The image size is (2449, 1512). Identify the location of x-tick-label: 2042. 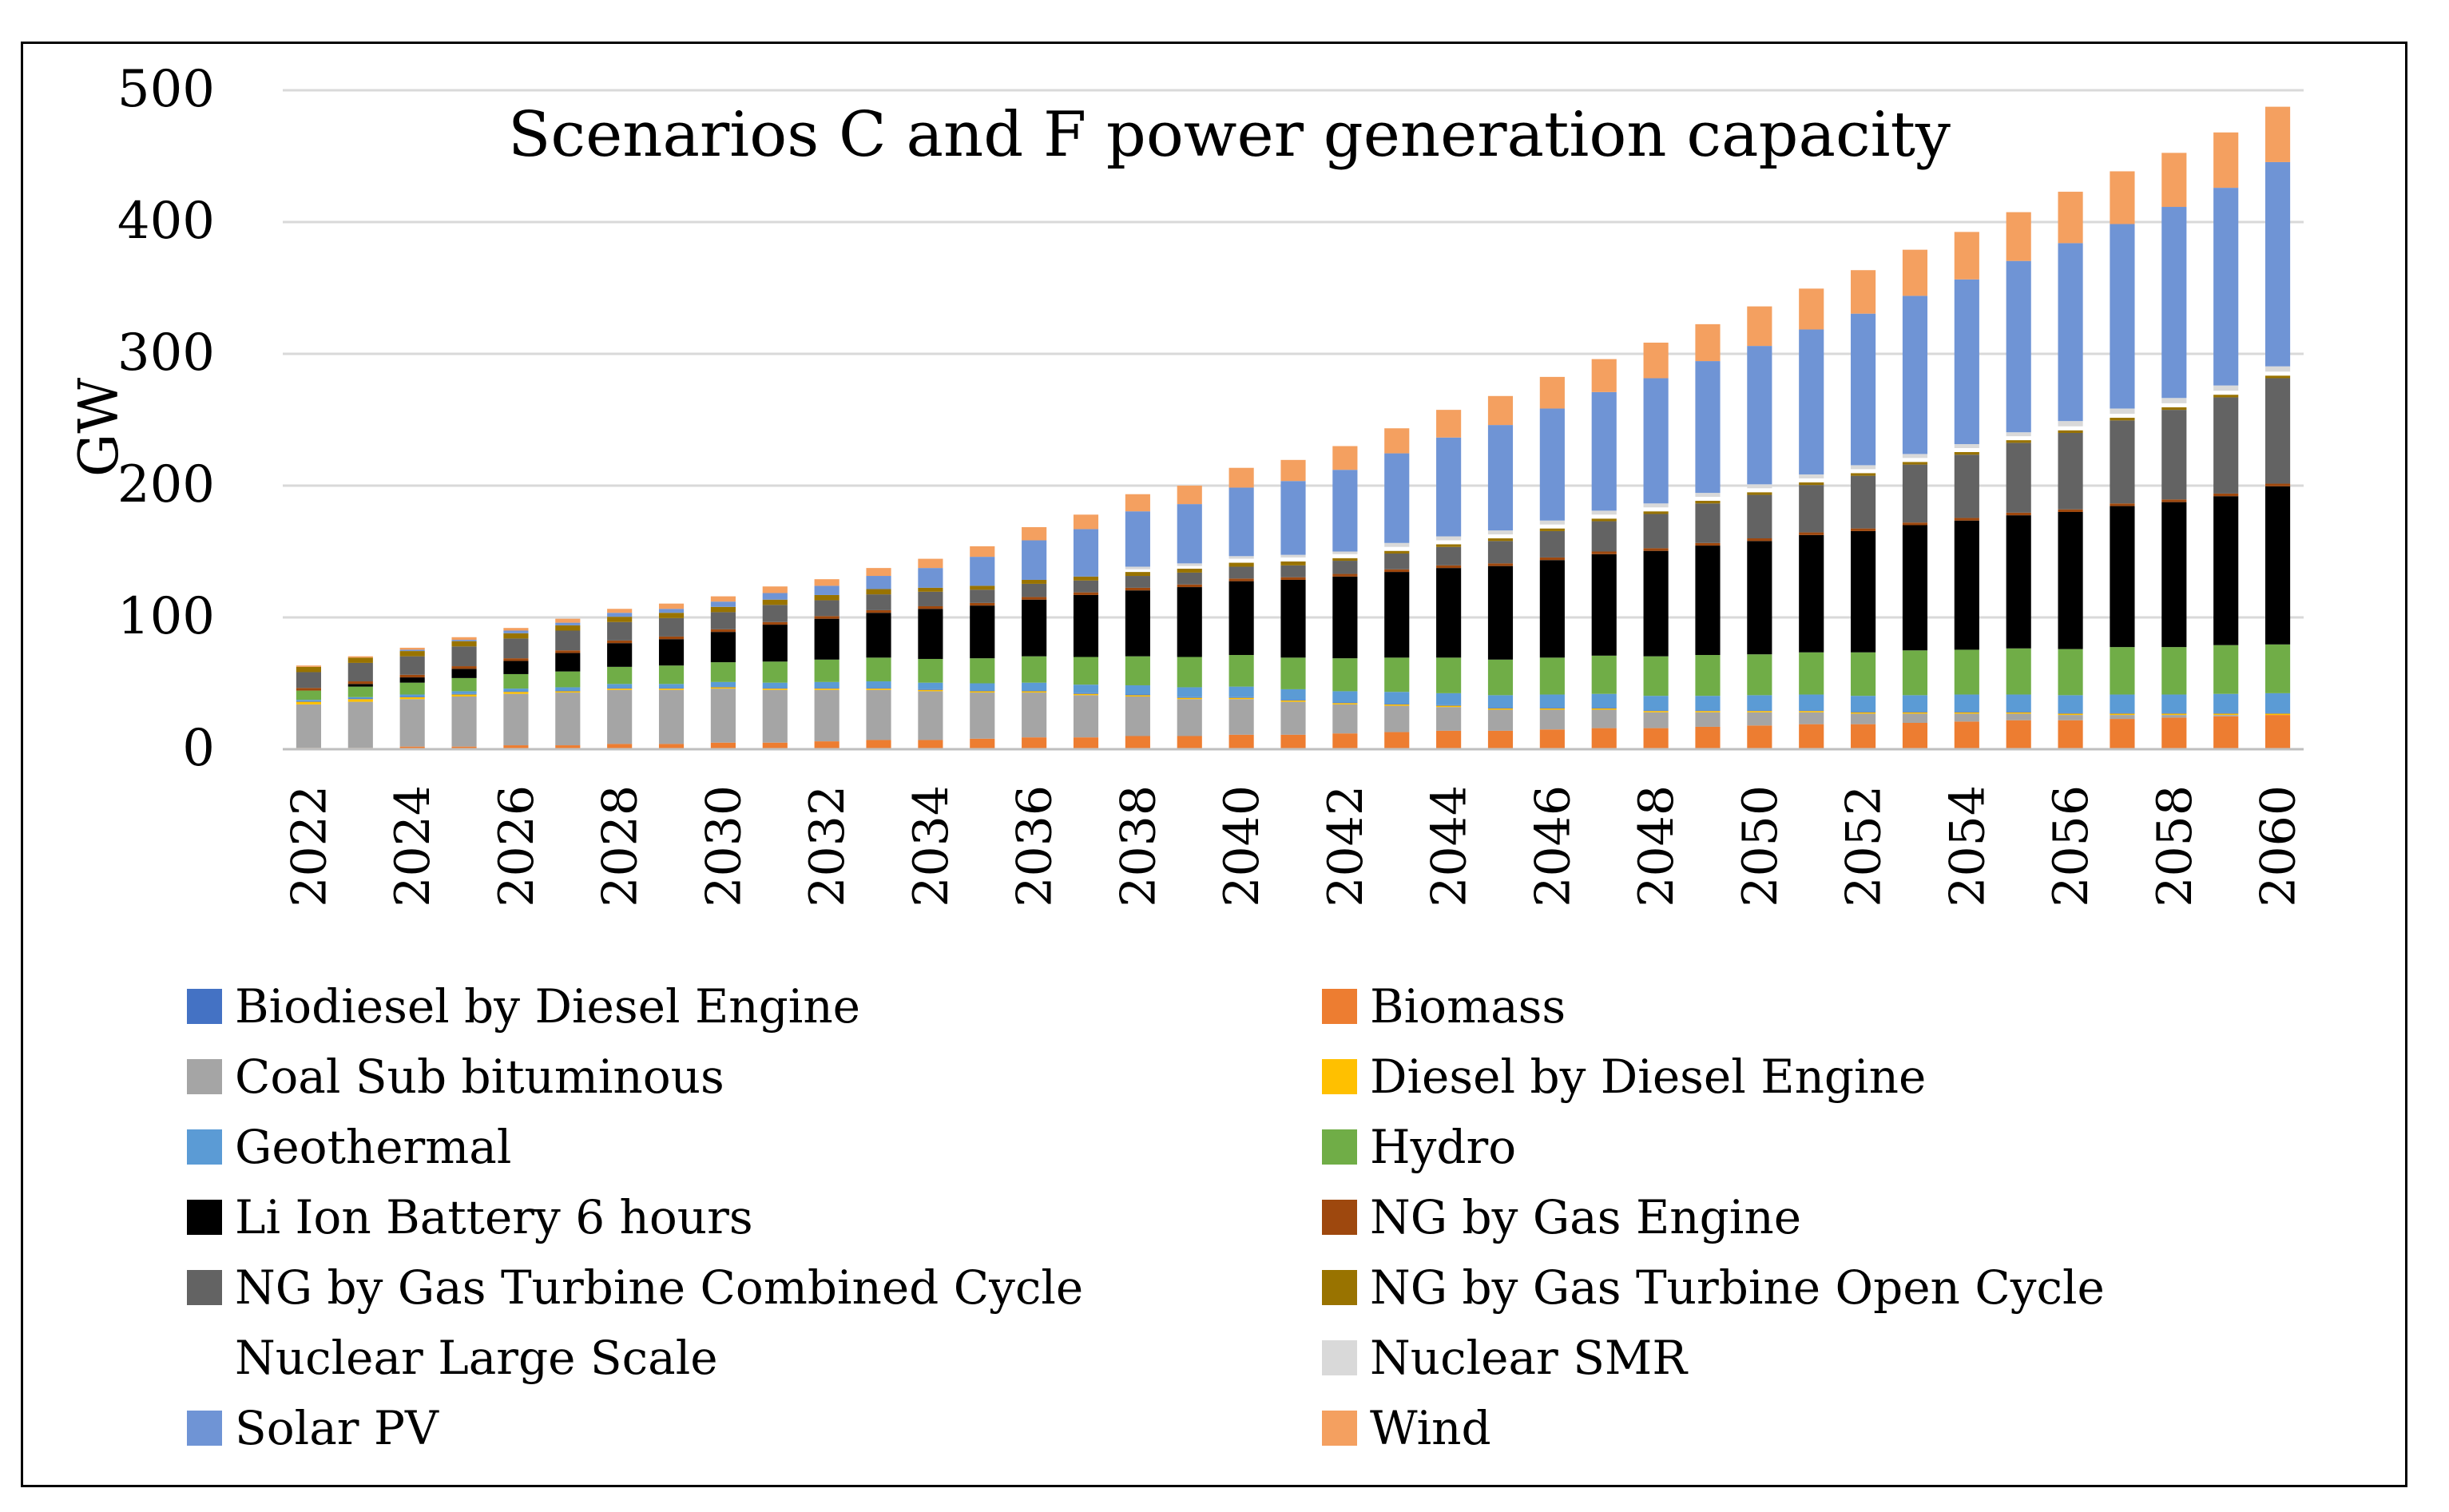
(1346, 846).